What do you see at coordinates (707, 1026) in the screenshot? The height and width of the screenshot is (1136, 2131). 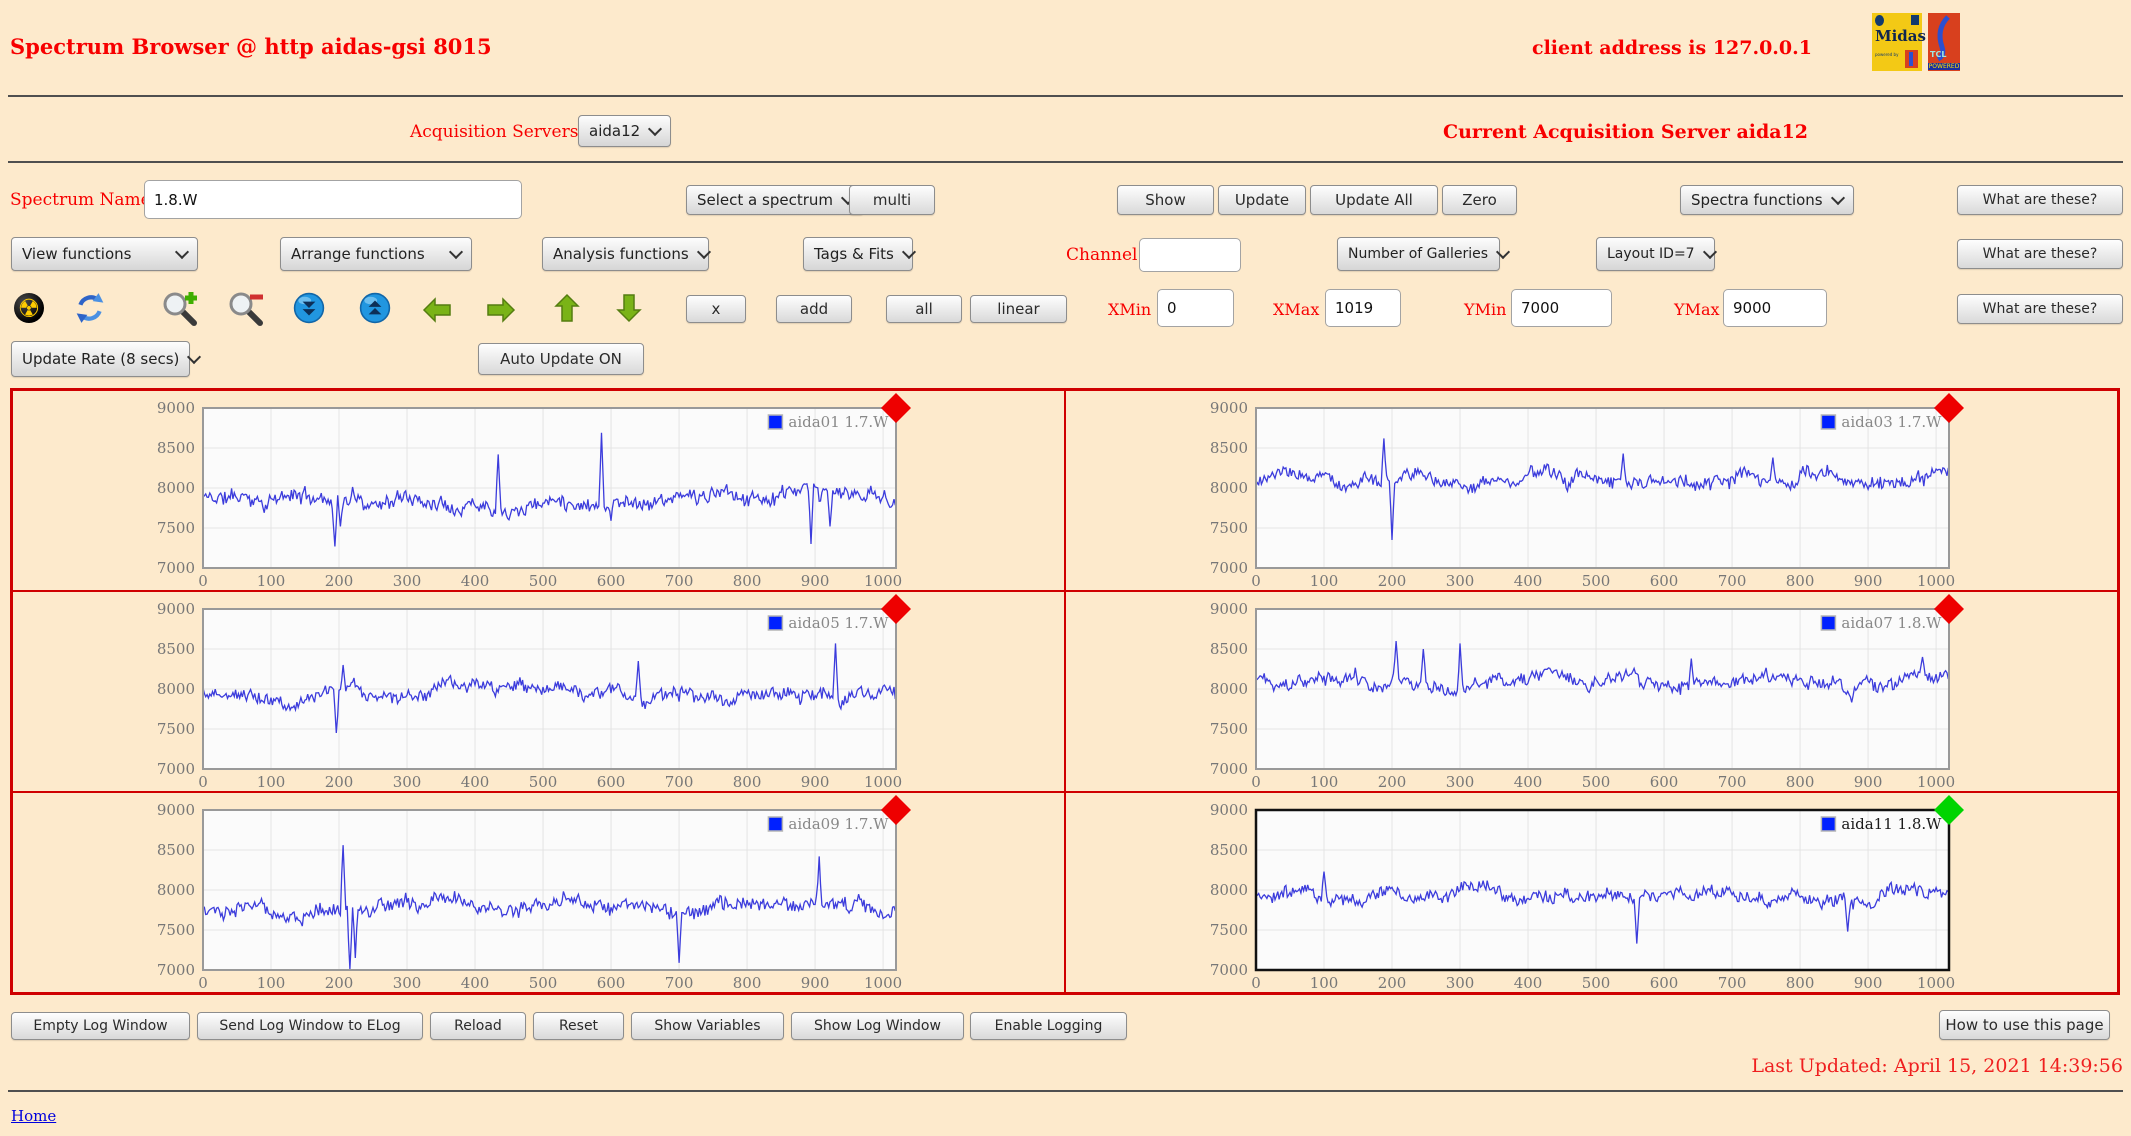 I see `show-variables-button: Show Variables` at bounding box center [707, 1026].